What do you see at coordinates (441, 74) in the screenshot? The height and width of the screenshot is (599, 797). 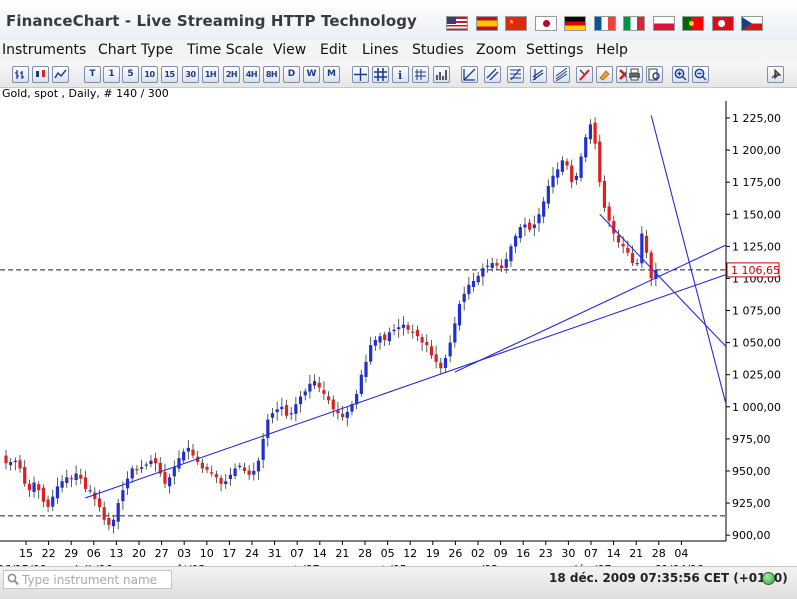 I see `volume-icon` at bounding box center [441, 74].